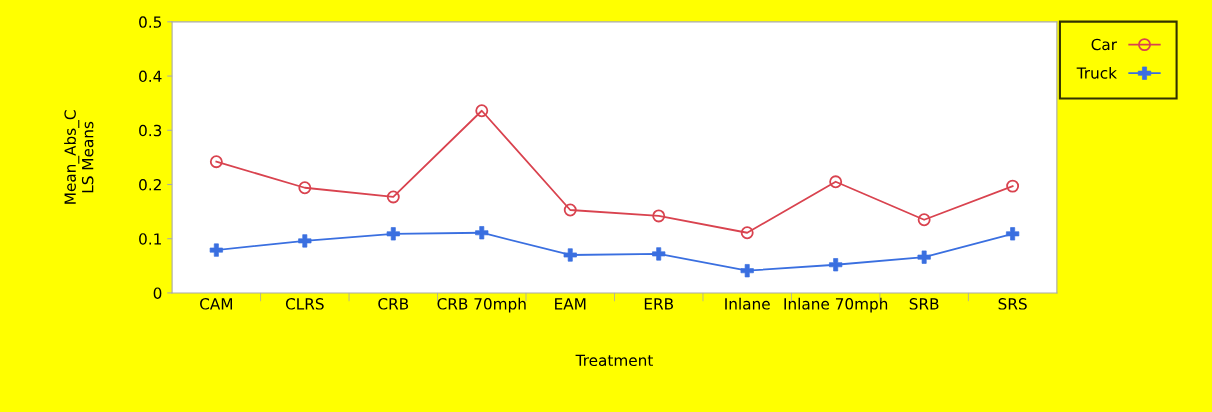  Describe the element at coordinates (150, 239) in the screenshot. I see `y-tick-label: 0.1` at that location.